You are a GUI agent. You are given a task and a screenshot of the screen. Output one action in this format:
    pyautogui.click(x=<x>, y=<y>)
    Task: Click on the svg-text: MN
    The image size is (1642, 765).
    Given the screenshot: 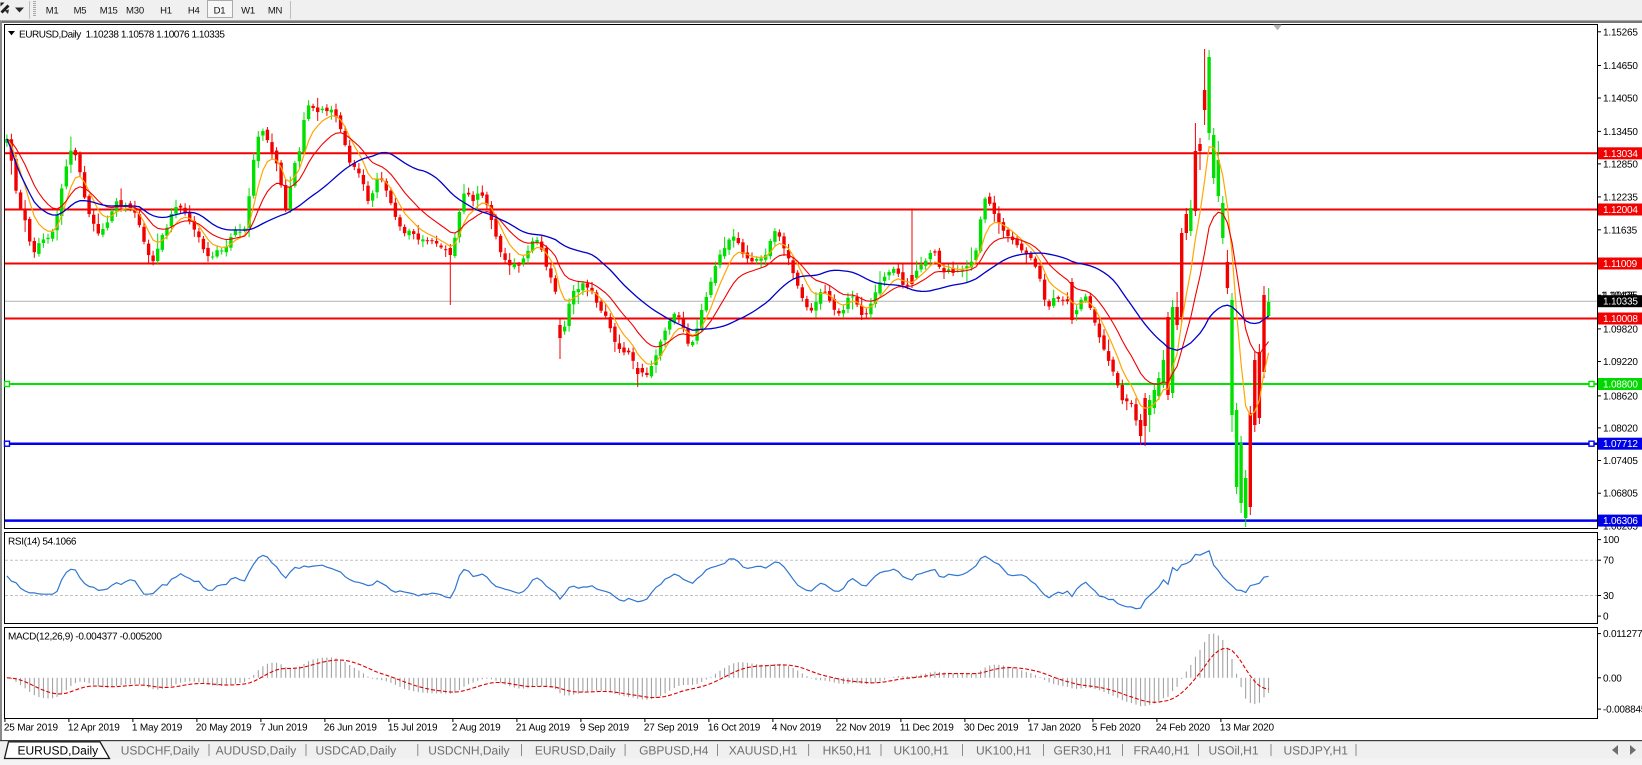 What is the action you would take?
    pyautogui.click(x=275, y=11)
    